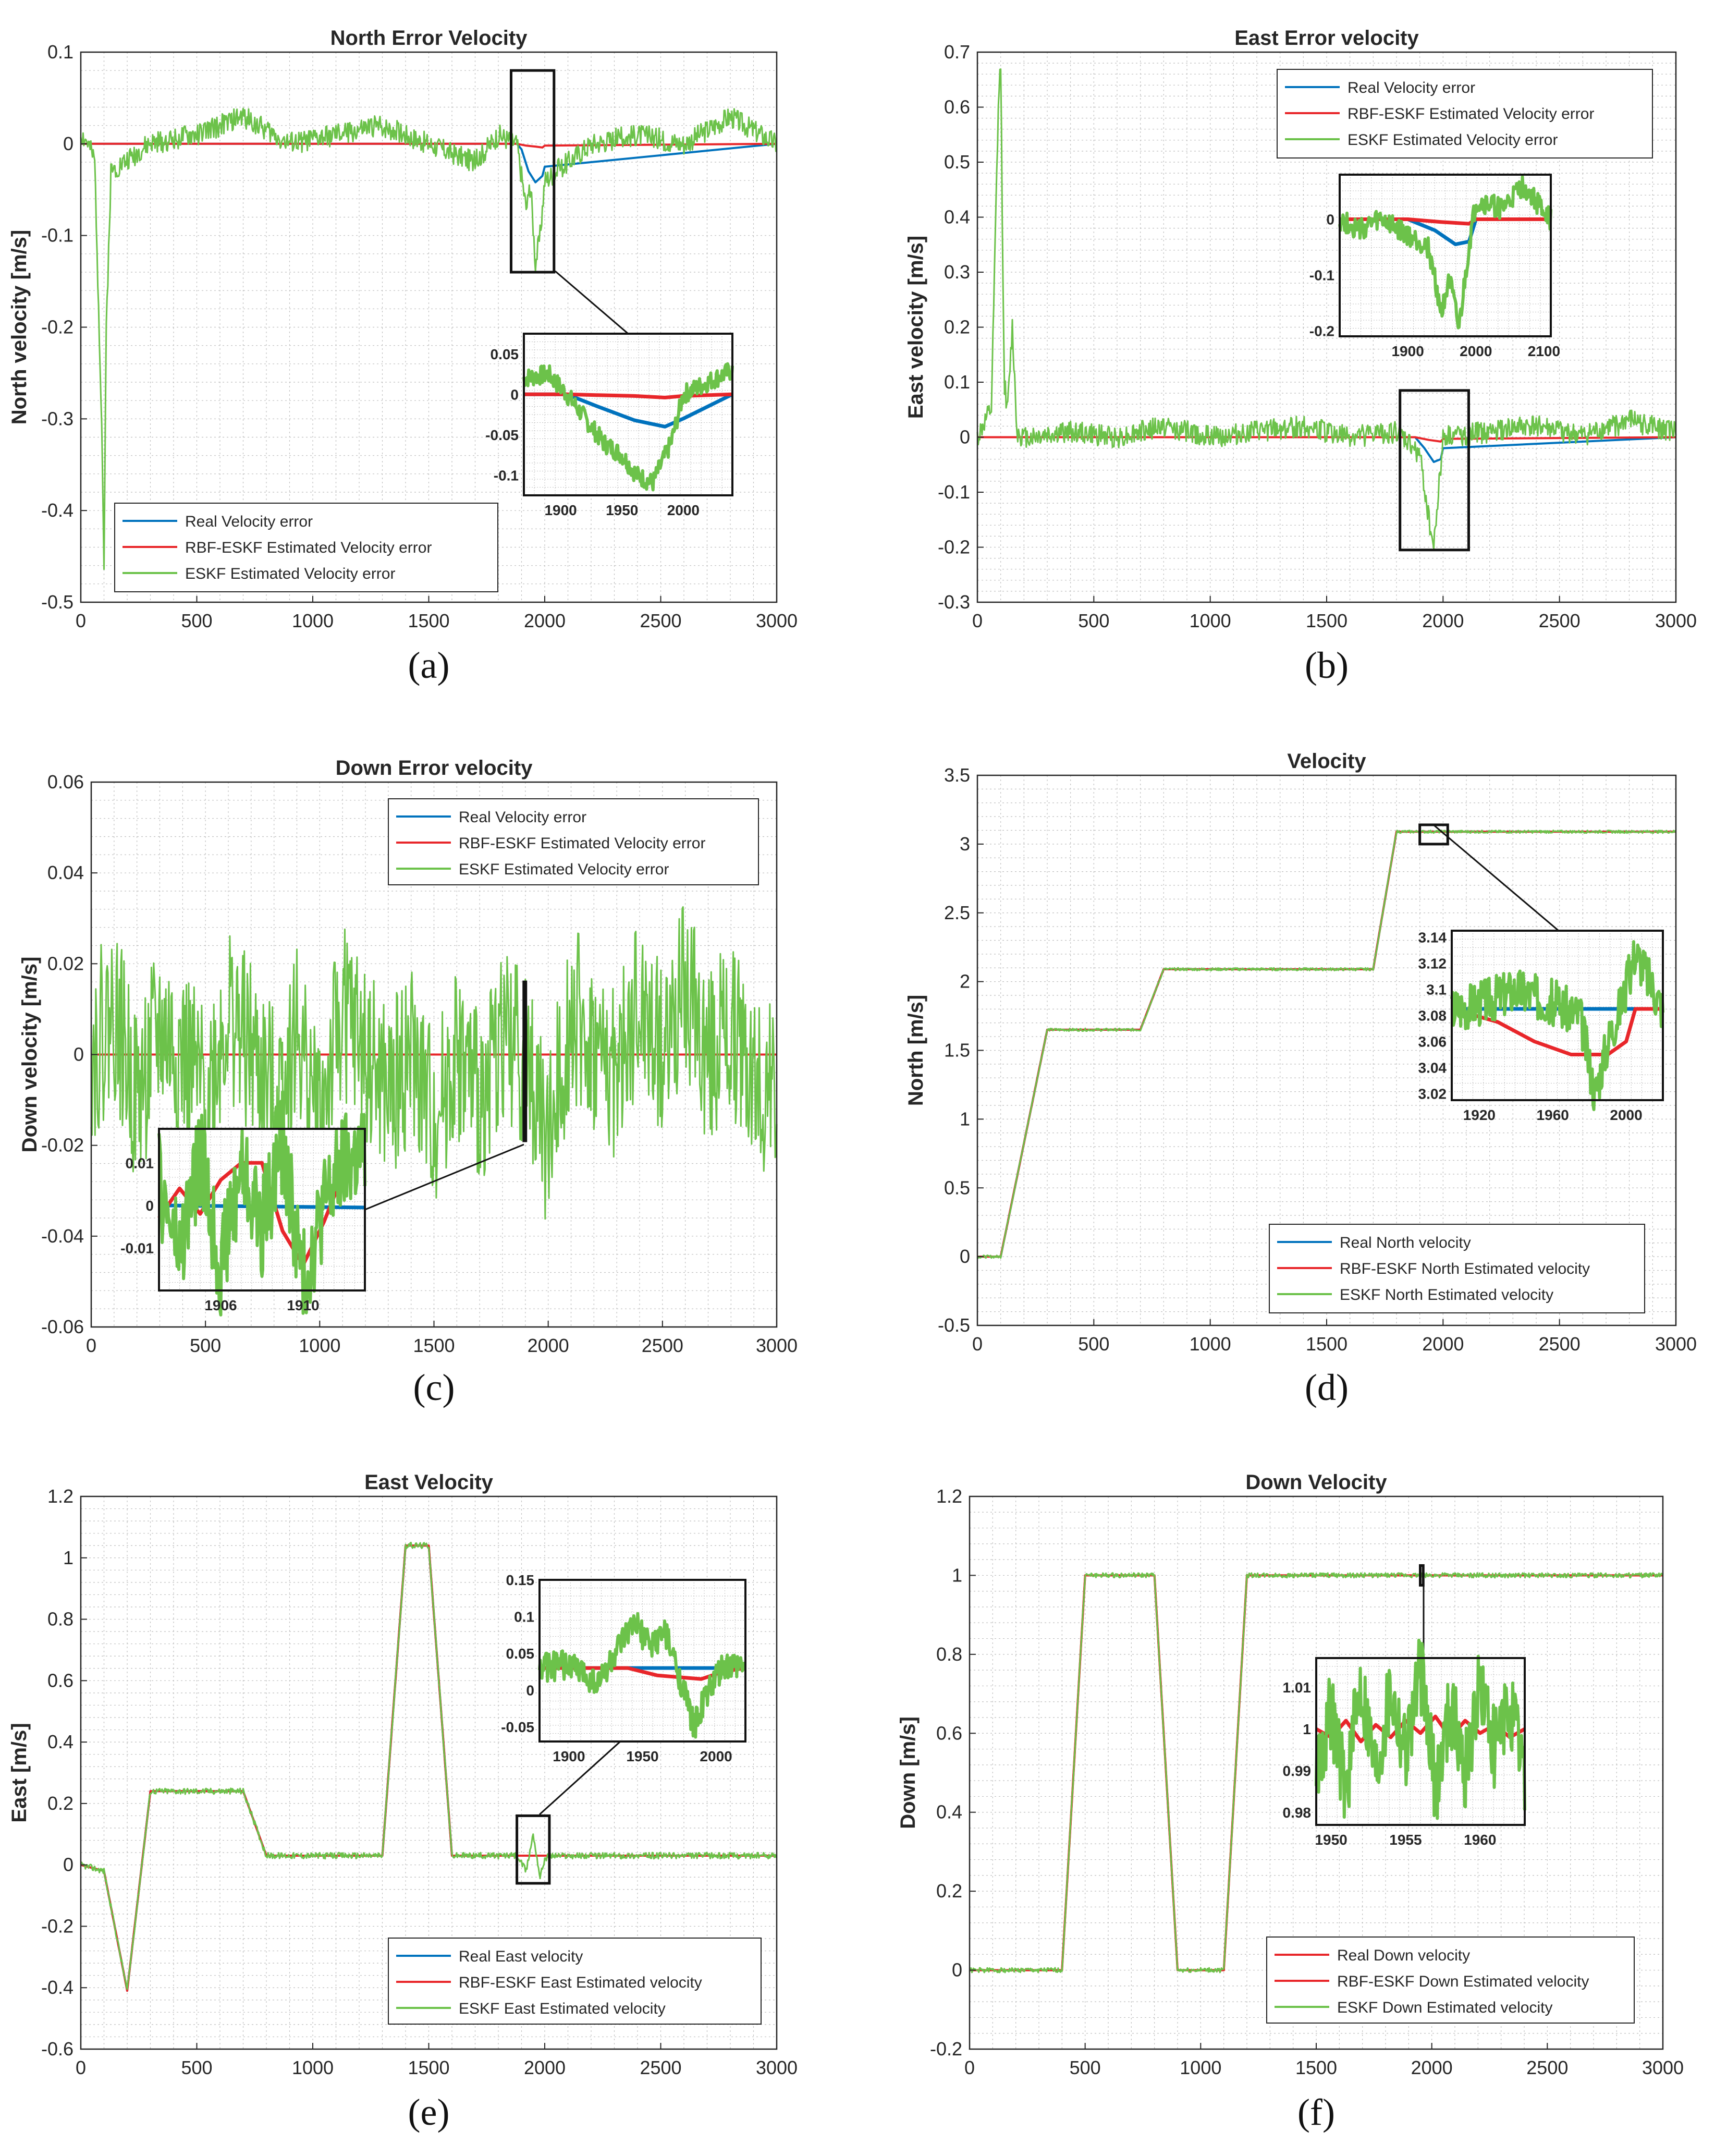 The image size is (1715, 2156). What do you see at coordinates (524, 1617) in the screenshot?
I see `inset-y-tick-label: 0.1` at bounding box center [524, 1617].